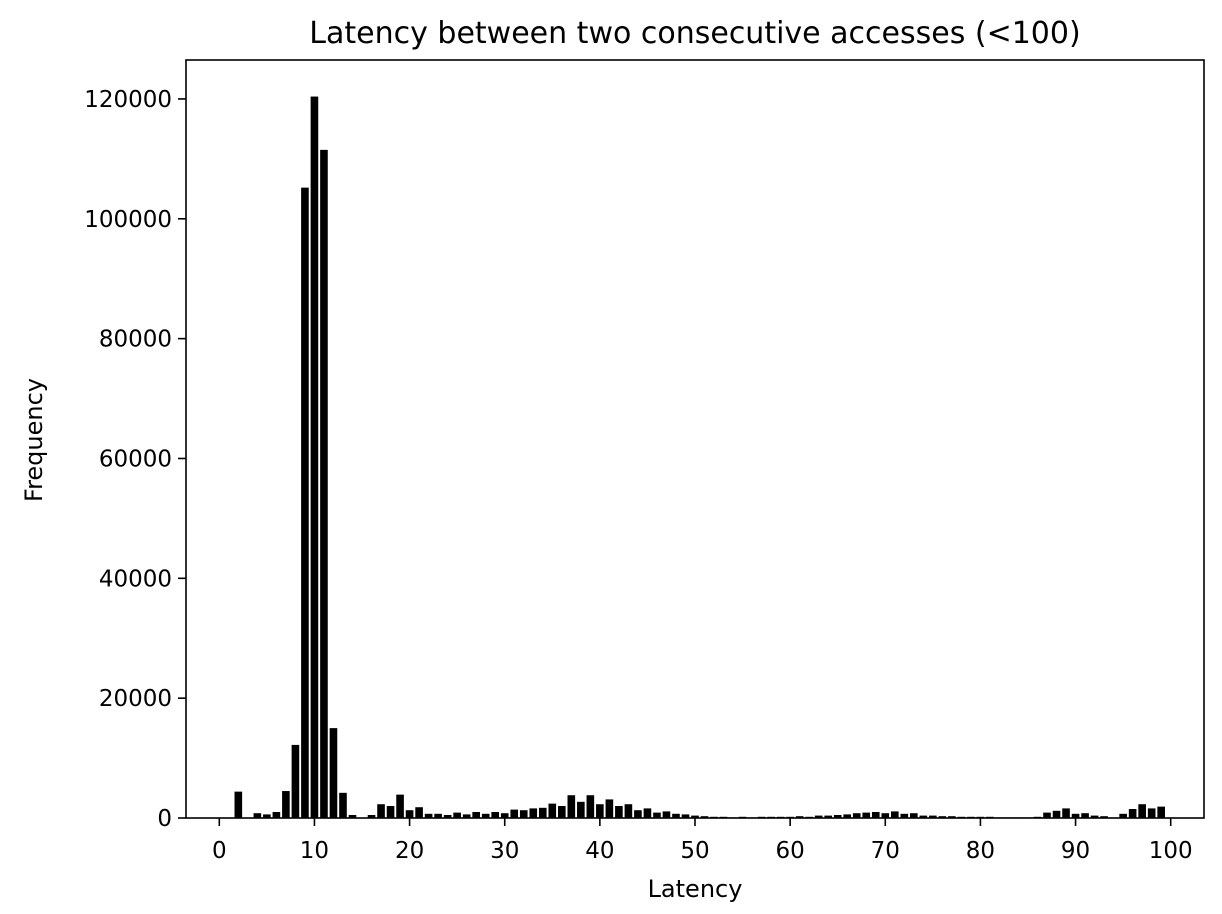 The height and width of the screenshot is (914, 1222). Describe the element at coordinates (504, 851) in the screenshot. I see `x-tick-label: 30` at that location.